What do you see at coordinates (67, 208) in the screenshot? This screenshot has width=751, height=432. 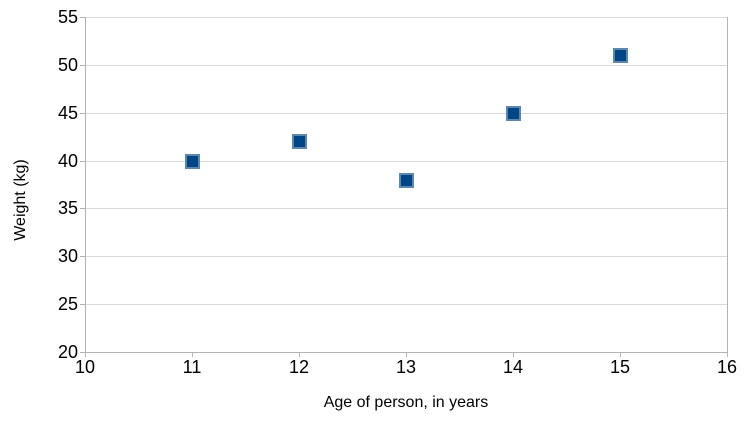 I see `y-tick-label: 35` at bounding box center [67, 208].